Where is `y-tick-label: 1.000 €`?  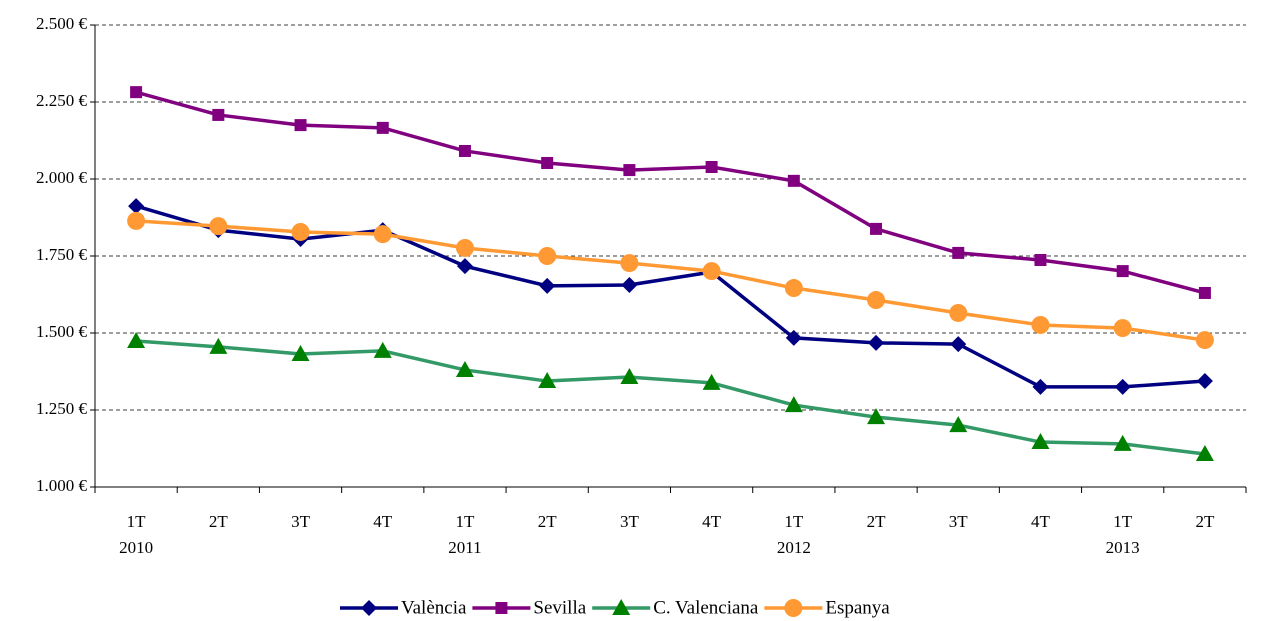 y-tick-label: 1.000 € is located at coordinates (62, 485).